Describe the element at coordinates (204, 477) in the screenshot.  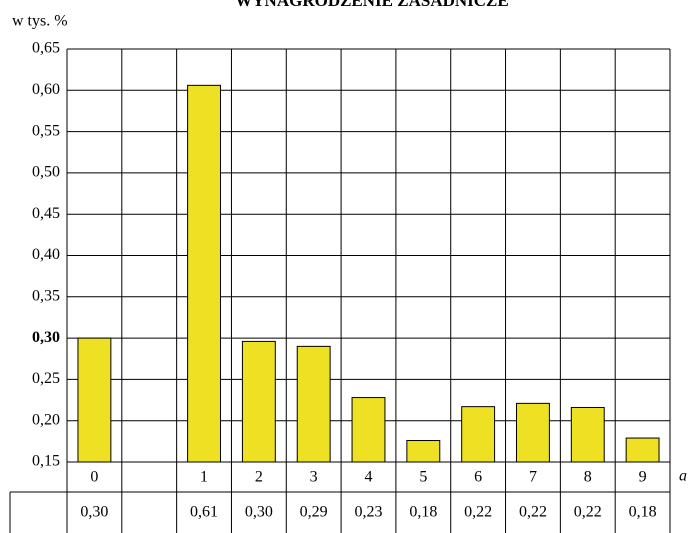
I see `x-tick-label: 1` at that location.